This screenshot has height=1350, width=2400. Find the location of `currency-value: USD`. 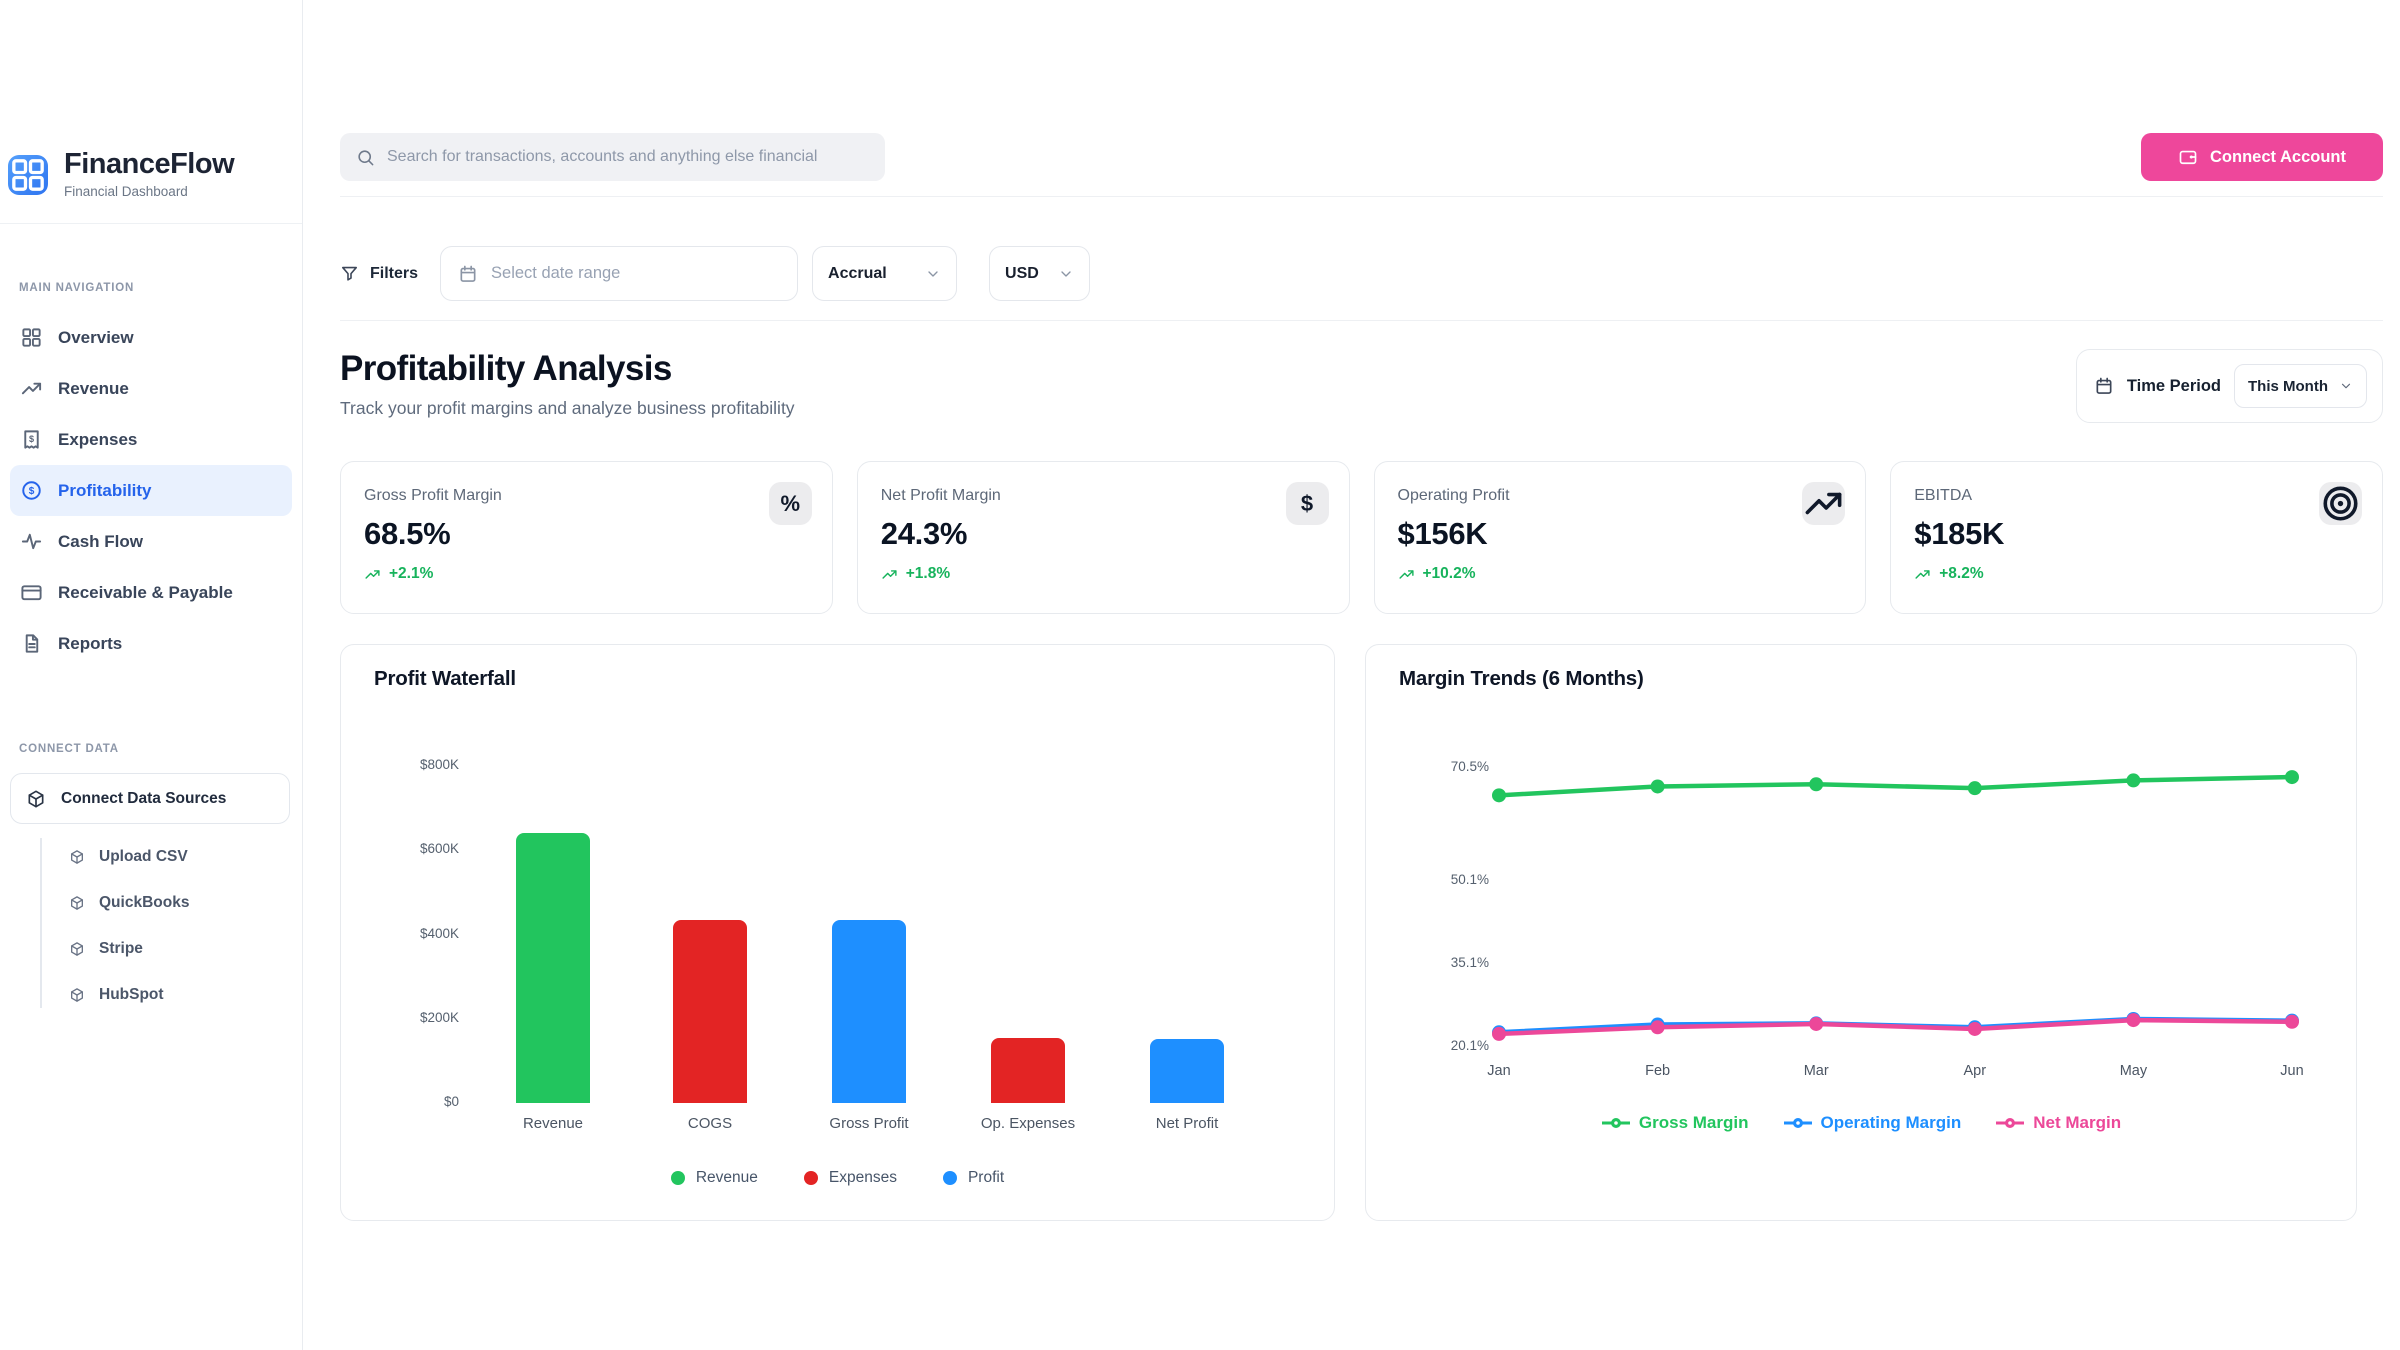

currency-value: USD is located at coordinates (1022, 273).